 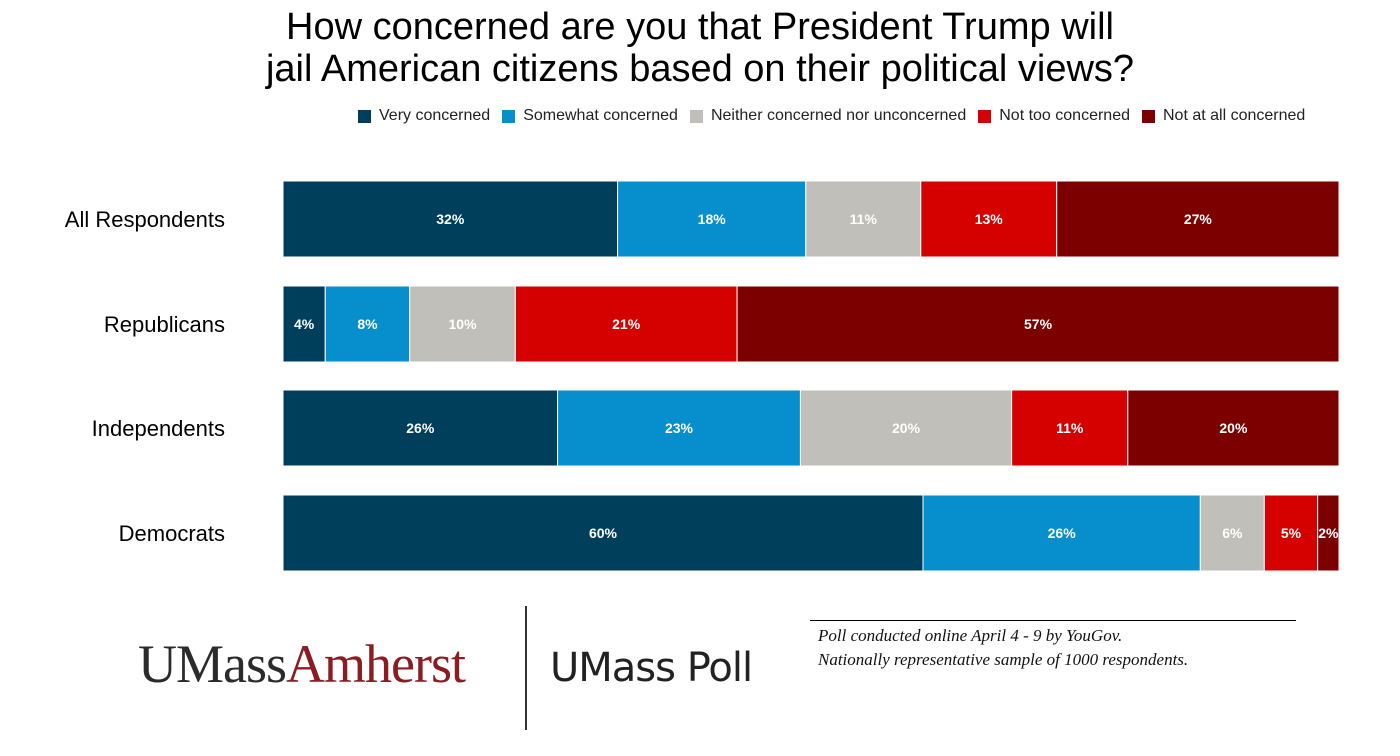 I want to click on data-label-democrats-1: 26%, so click(x=1062, y=533).